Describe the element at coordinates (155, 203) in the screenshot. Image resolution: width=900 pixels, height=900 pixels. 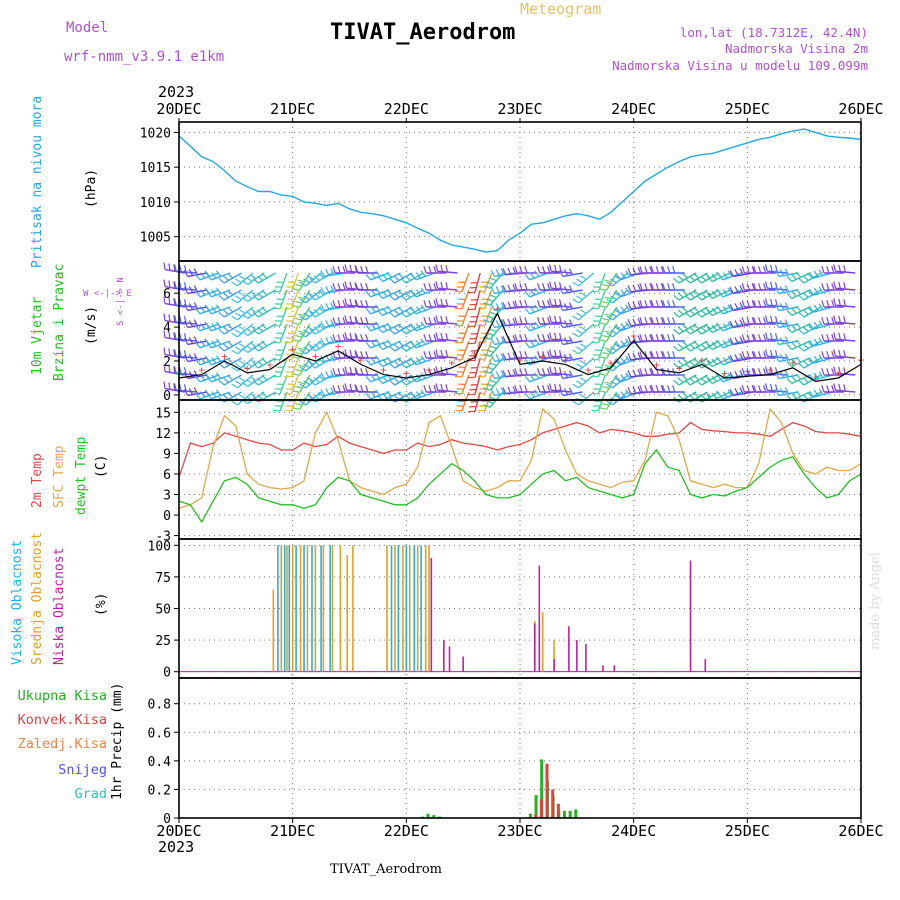
I see `y-tick-label: 1010` at that location.